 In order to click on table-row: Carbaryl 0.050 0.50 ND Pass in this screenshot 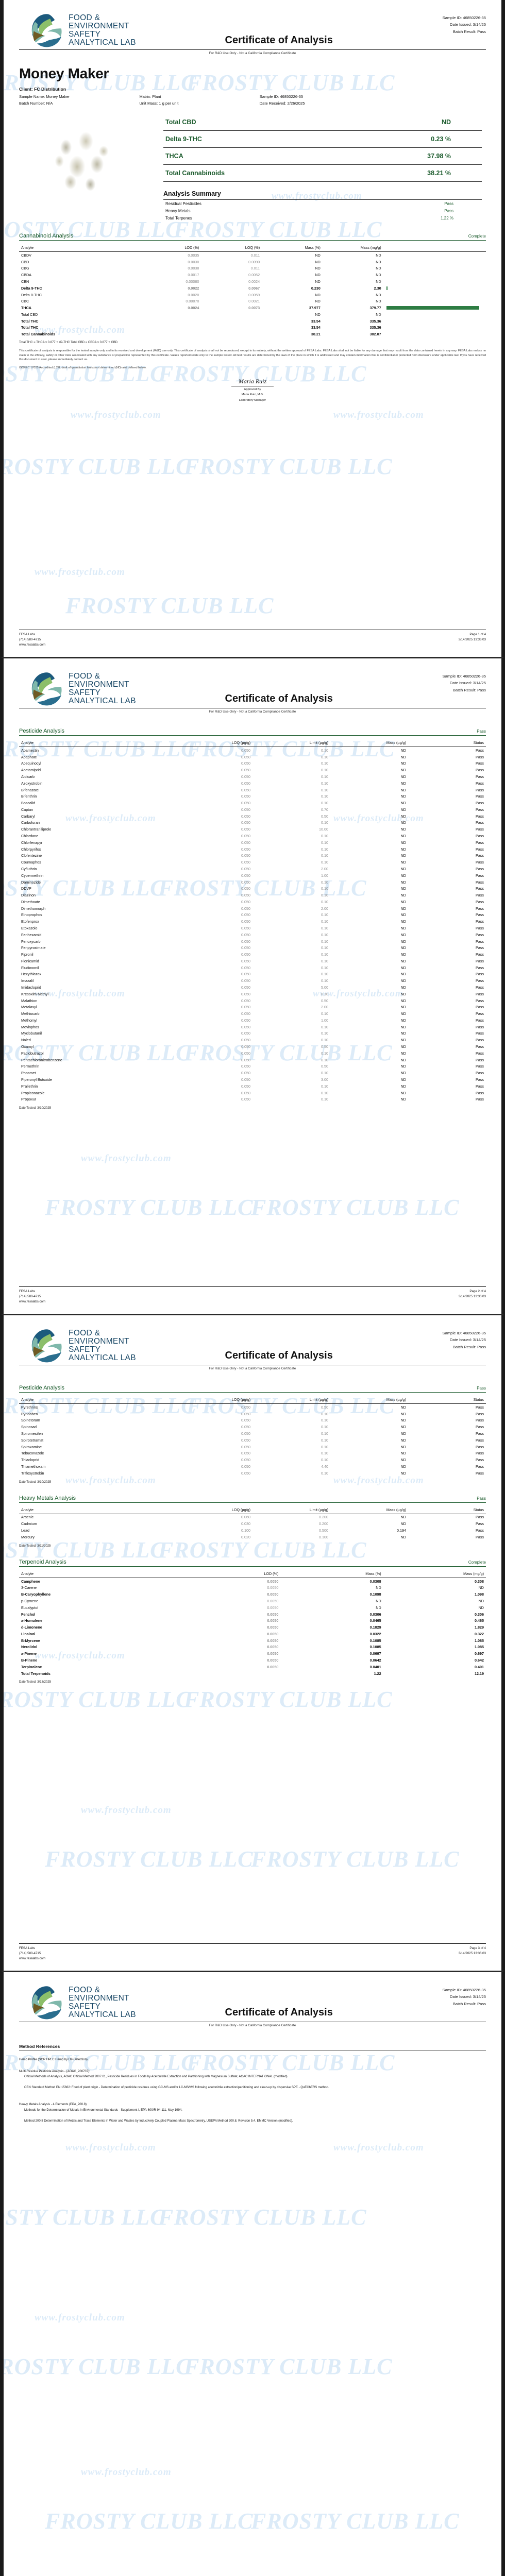, I will do `click(252, 816)`.